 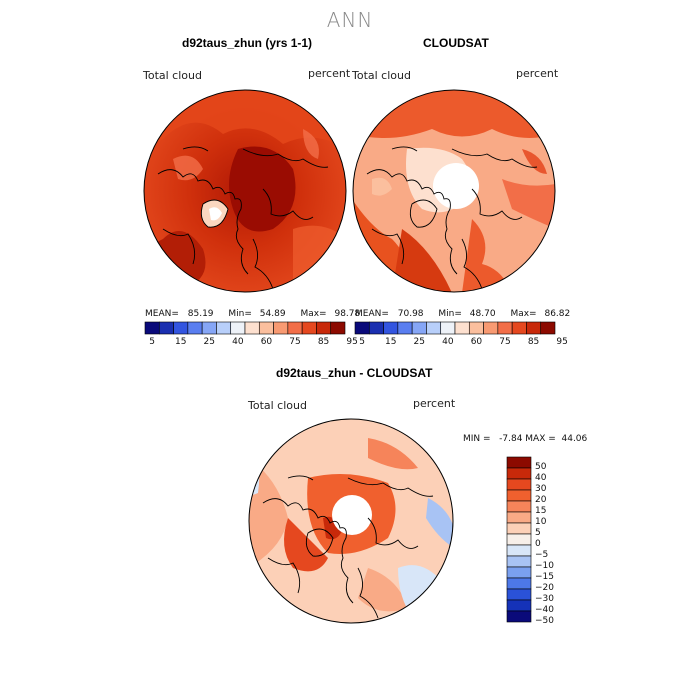 I want to click on diff-colorbar-tick-label: 30, so click(x=541, y=489).